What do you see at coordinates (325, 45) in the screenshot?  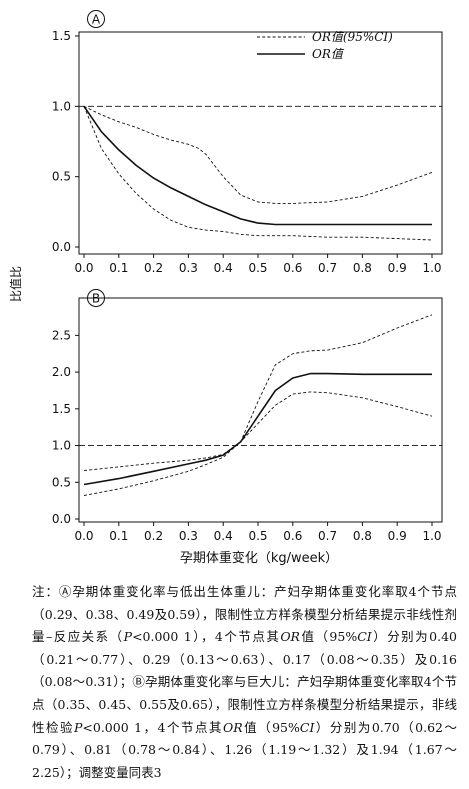 I see `panel-a-legend: OR值(95%CI) OR值` at bounding box center [325, 45].